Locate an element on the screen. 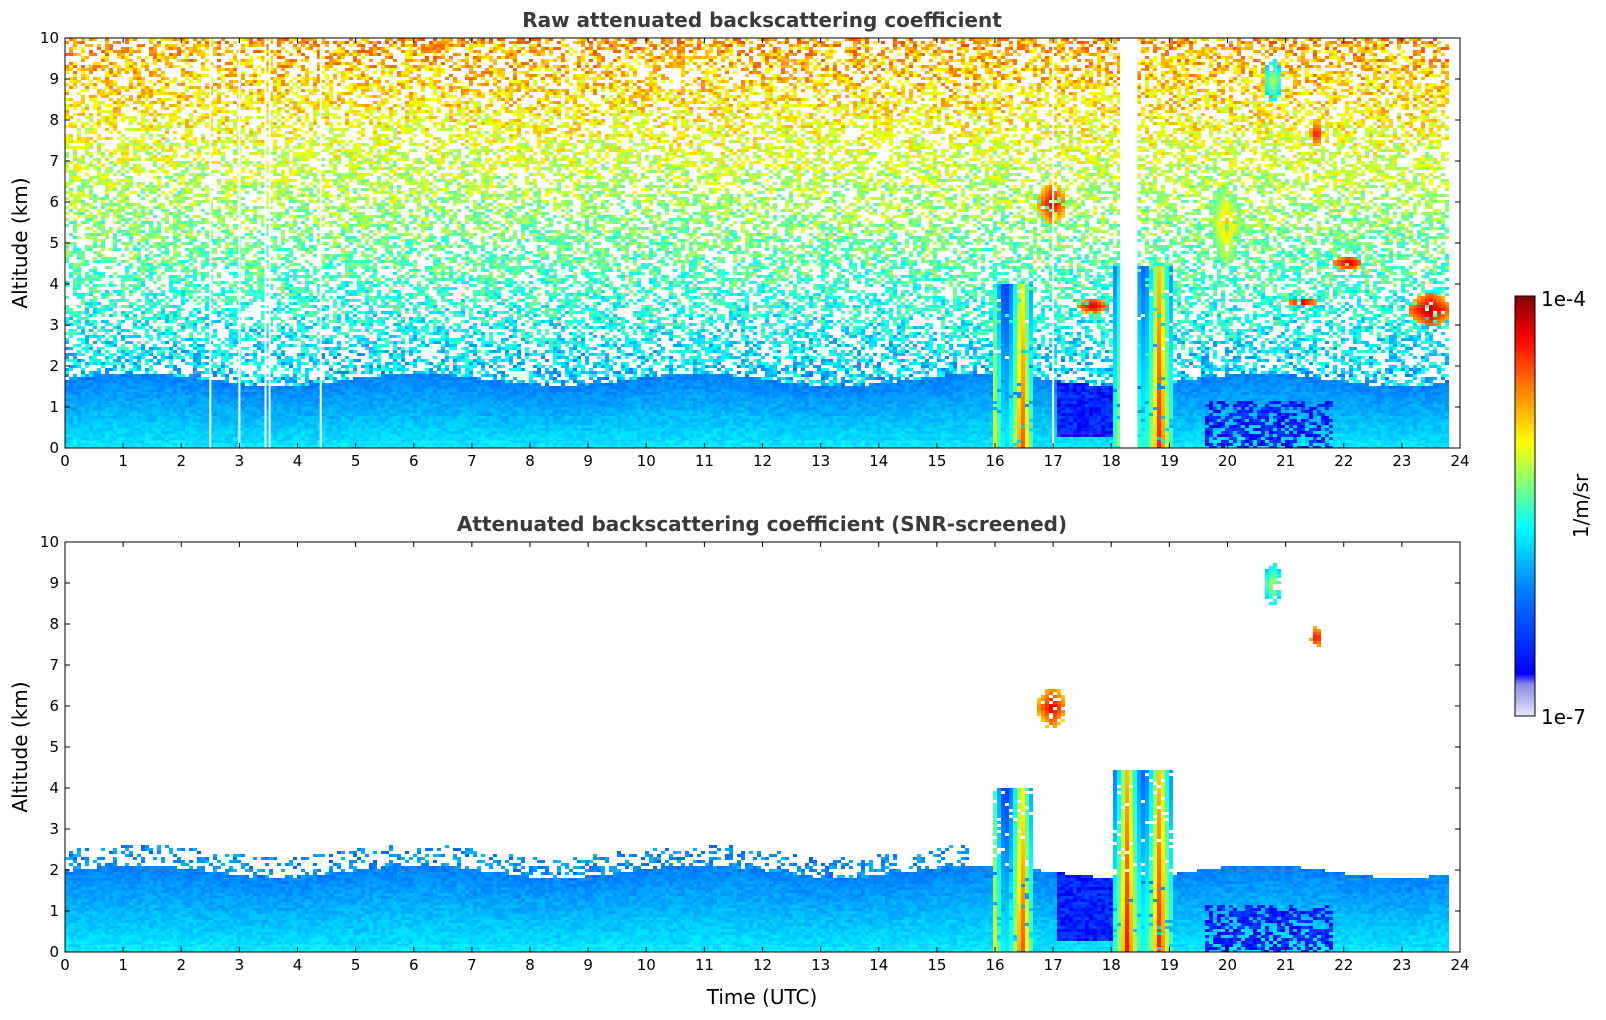  y-axis-label-raw: Altitude (km) is located at coordinates (20, 242).